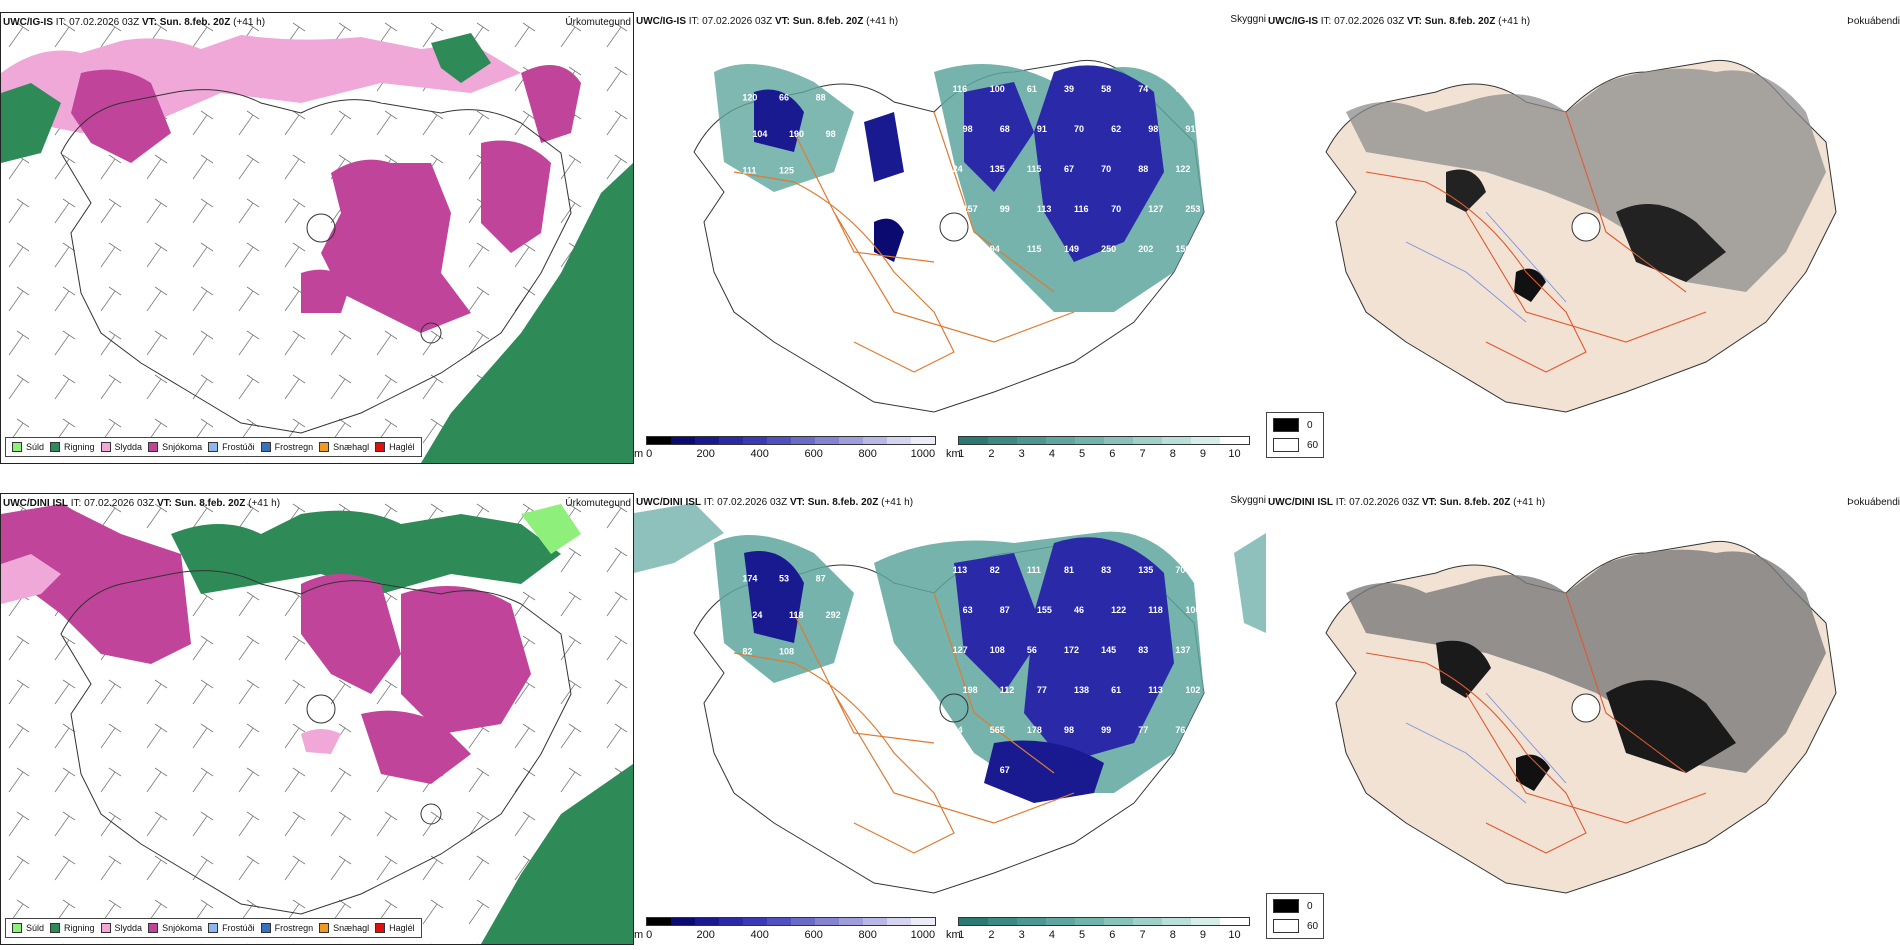 Image resolution: width=1900 pixels, height=950 pixels. I want to click on model-name: UWC/DINI ISL, so click(1300, 502).